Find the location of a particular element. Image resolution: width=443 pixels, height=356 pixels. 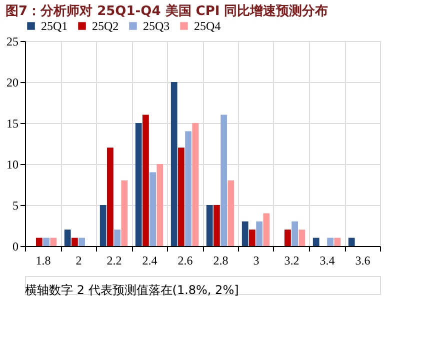

x-tick-label: 2.2 is located at coordinates (114, 261).